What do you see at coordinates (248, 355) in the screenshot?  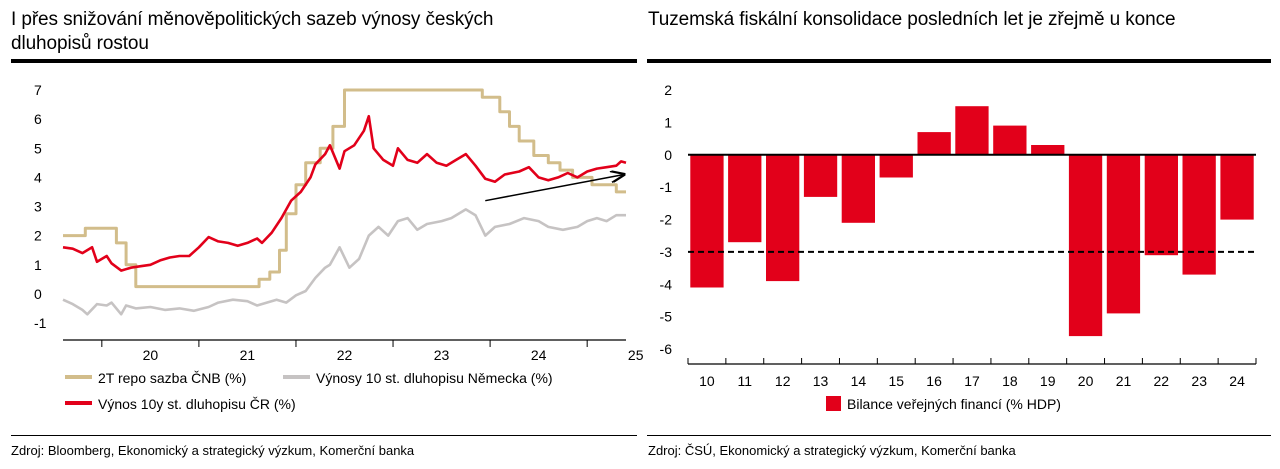 I see `x-tick-label-left: 21` at bounding box center [248, 355].